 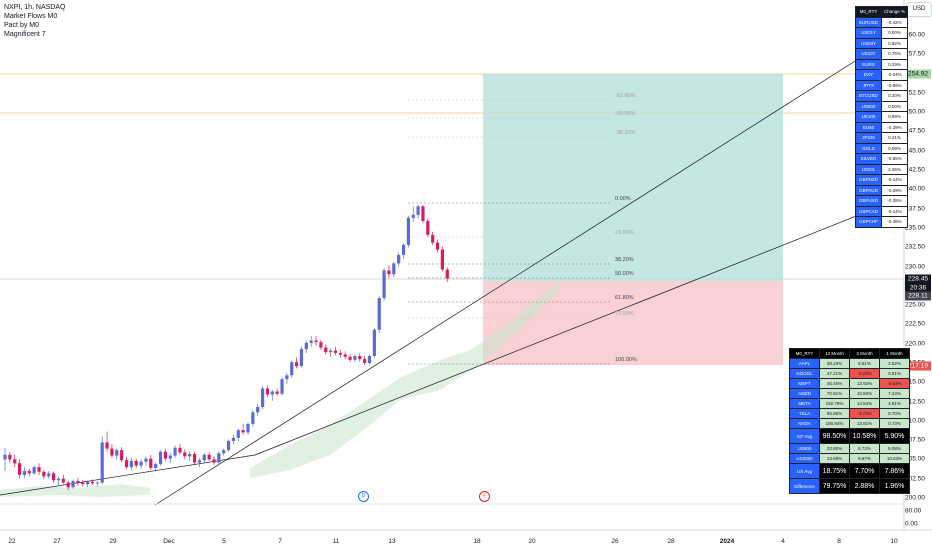 What do you see at coordinates (915, 189) in the screenshot?
I see `price-tick: 240.00` at bounding box center [915, 189].